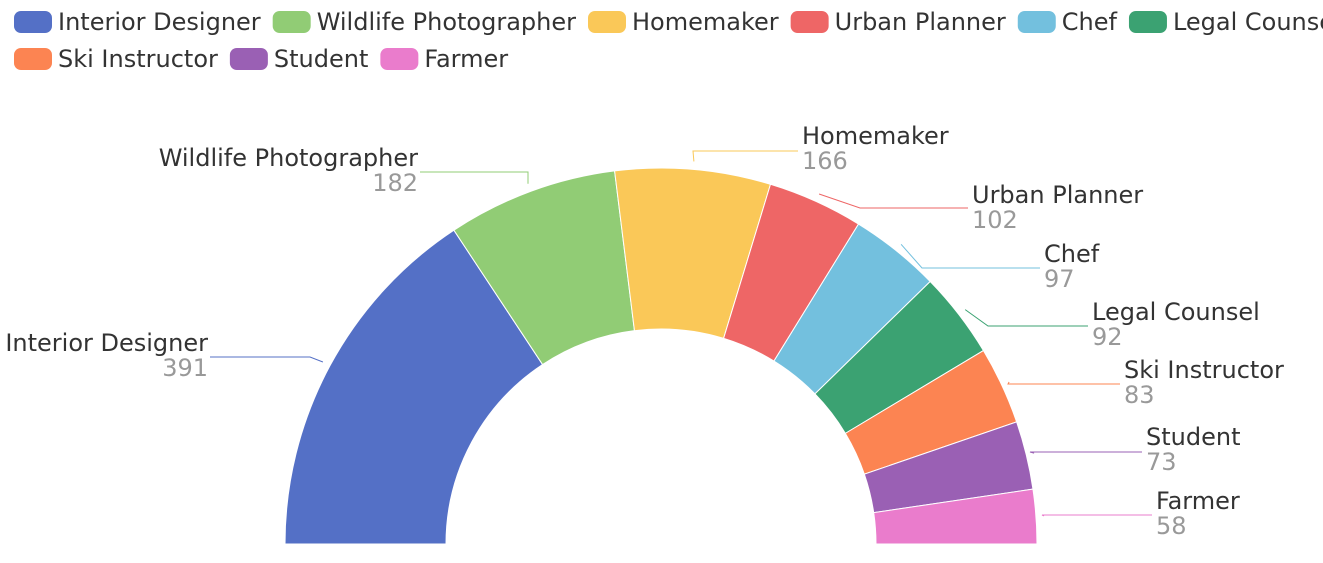  I want to click on legend-item-legal-counsel: Legal Counsel, so click(1225, 22).